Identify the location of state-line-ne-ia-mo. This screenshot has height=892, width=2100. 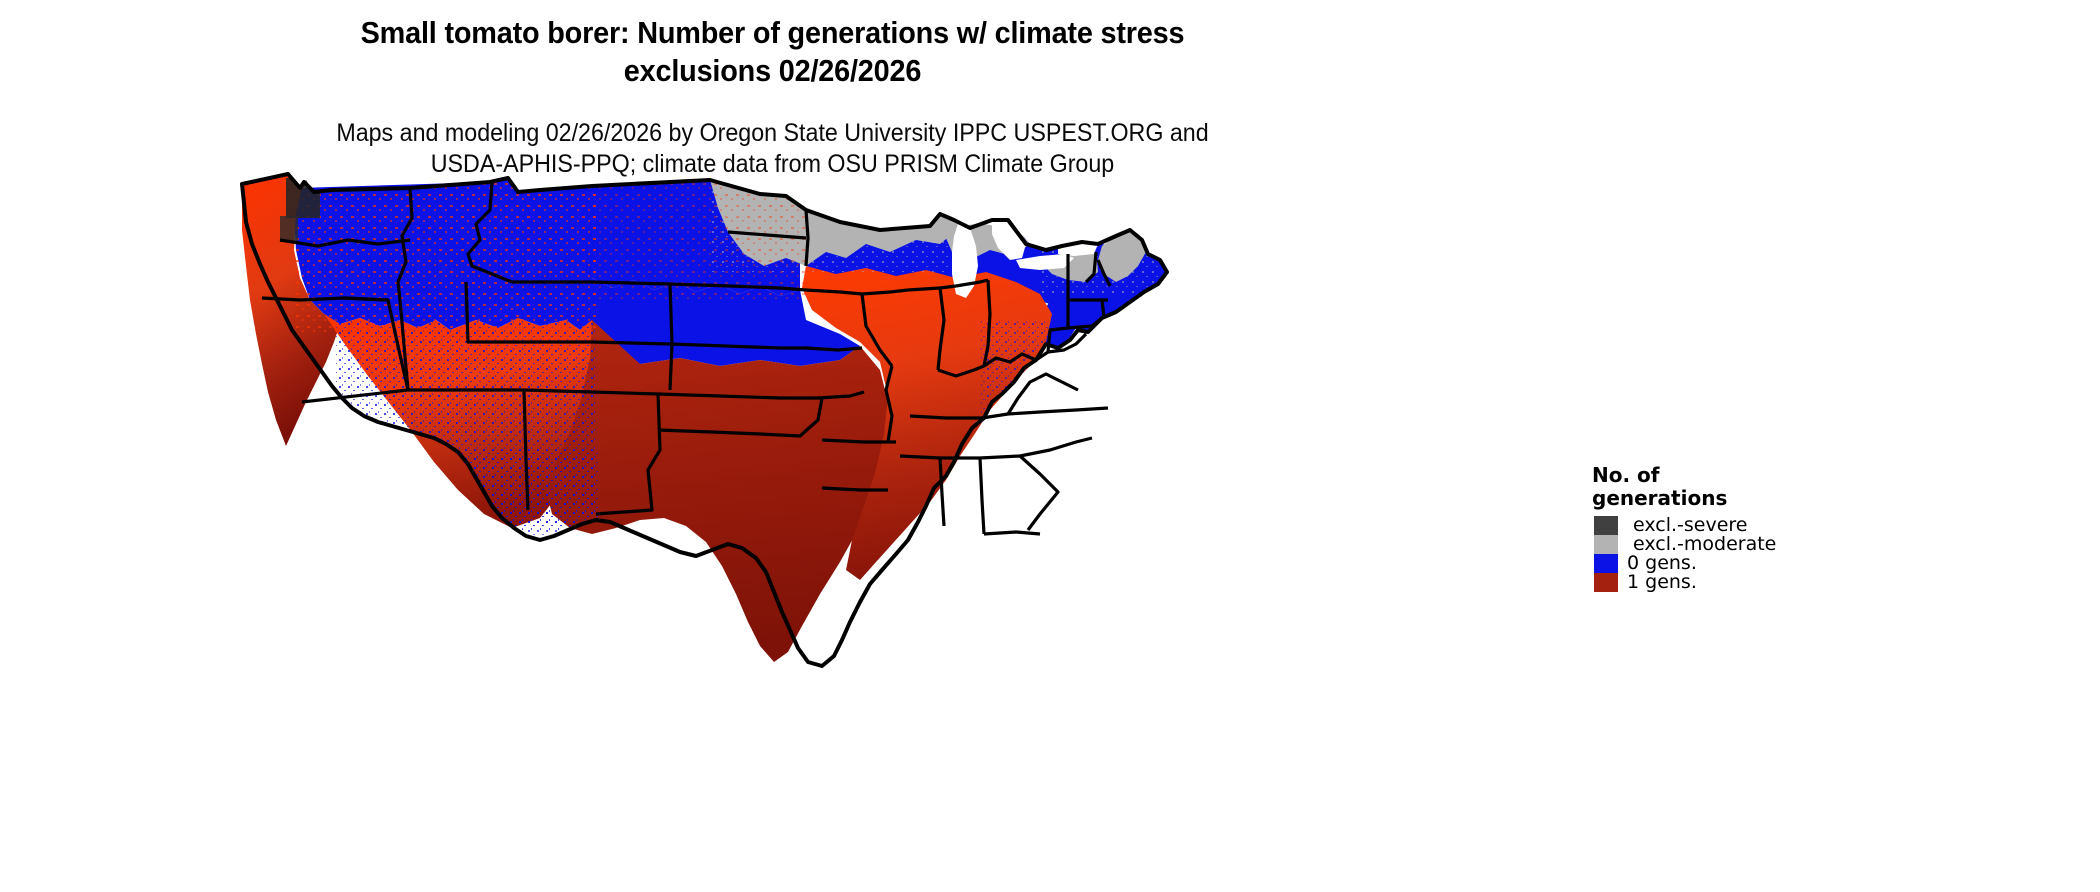
(834, 349).